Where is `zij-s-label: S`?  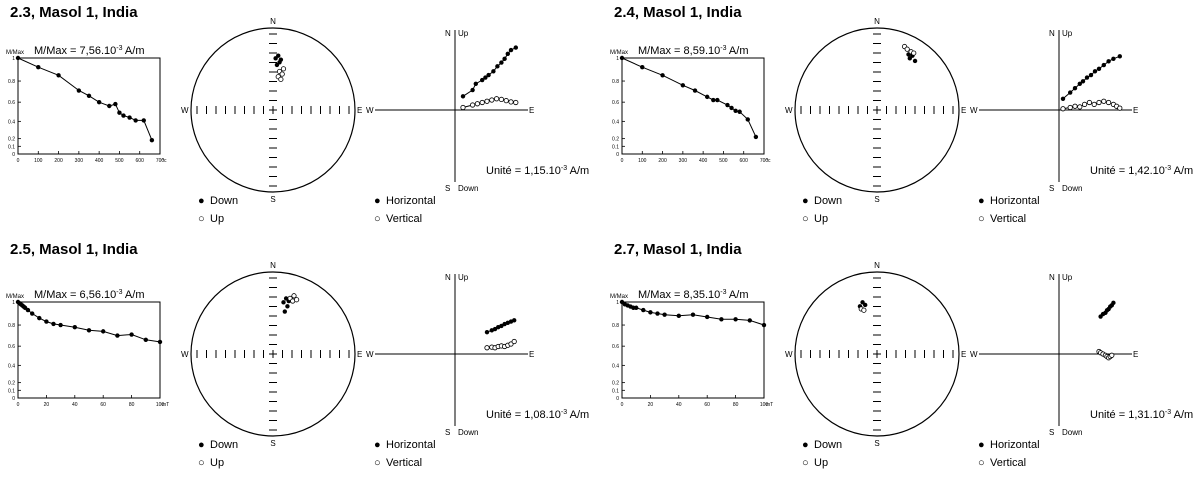
zij-s-label: S is located at coordinates (1051, 432).